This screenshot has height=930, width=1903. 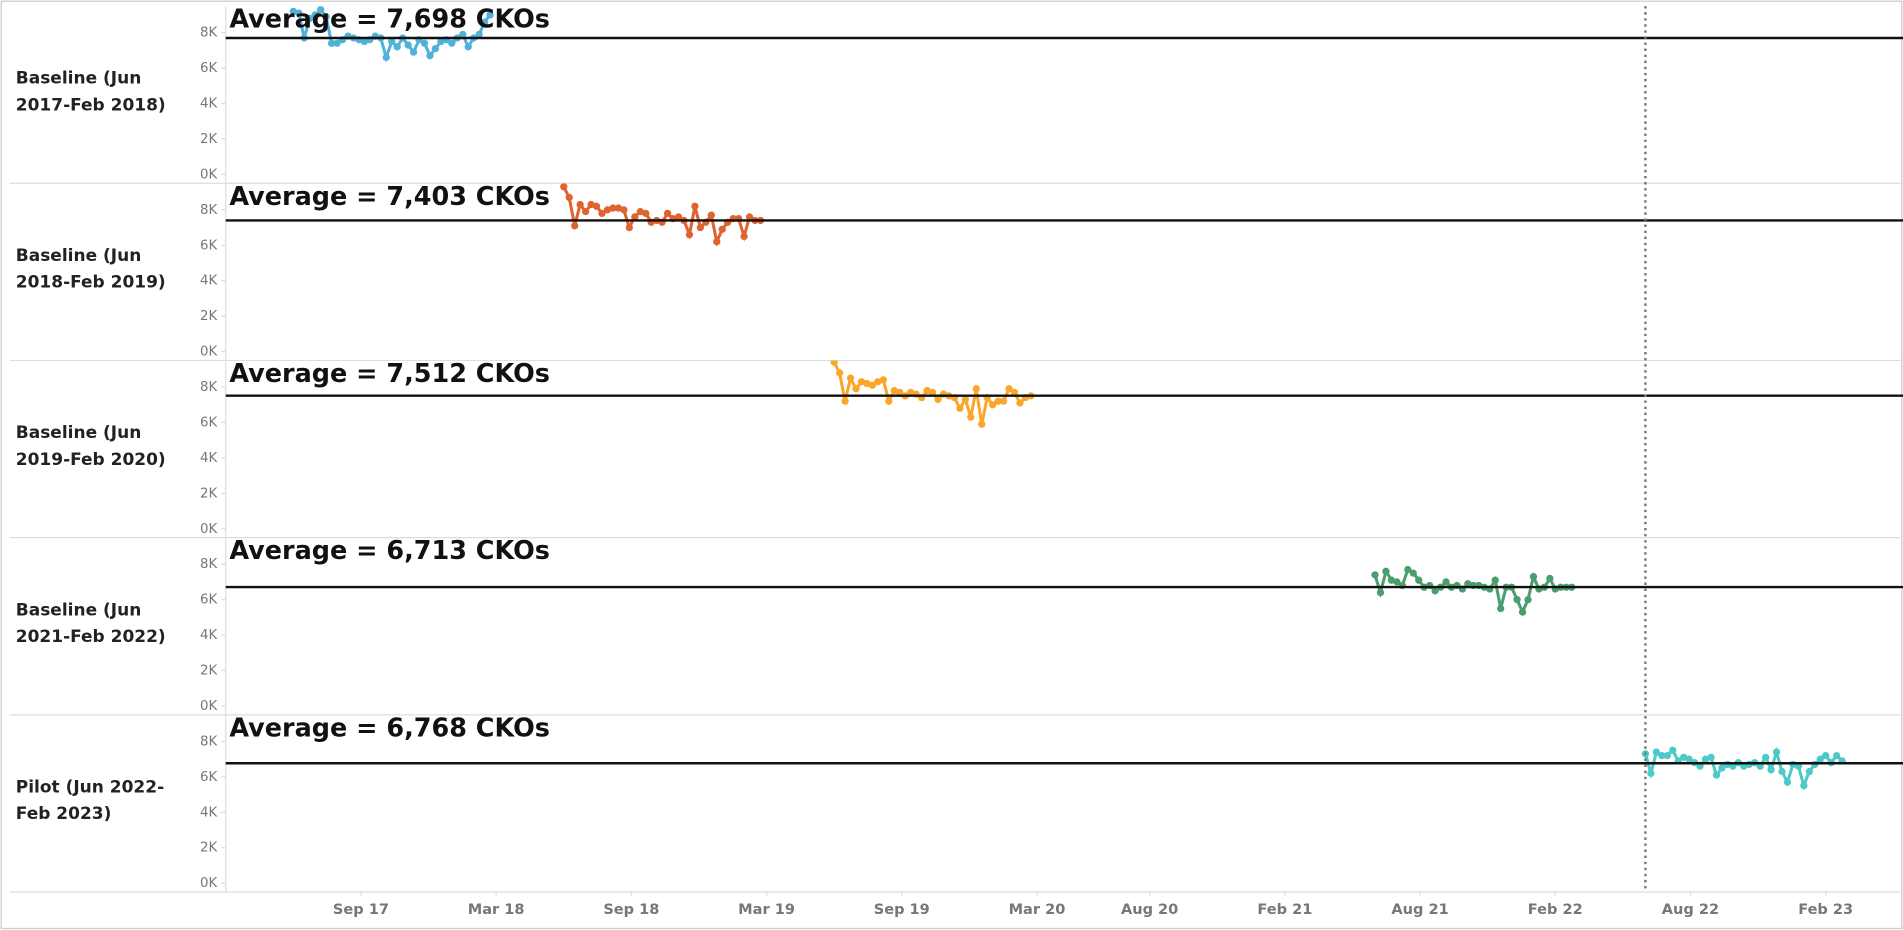 What do you see at coordinates (631, 909) in the screenshot?
I see `x-tick-label: Sep 18` at bounding box center [631, 909].